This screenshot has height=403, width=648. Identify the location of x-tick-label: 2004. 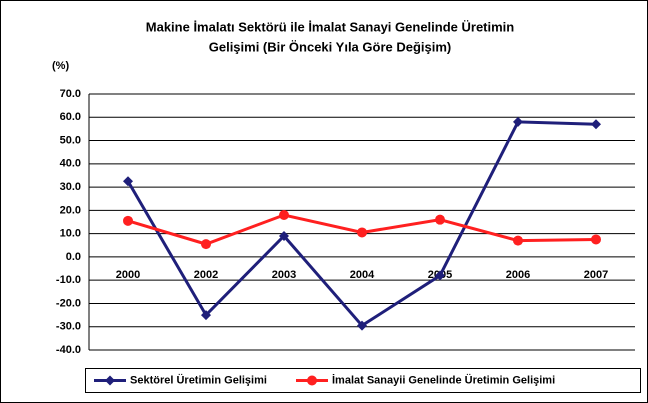
(362, 275).